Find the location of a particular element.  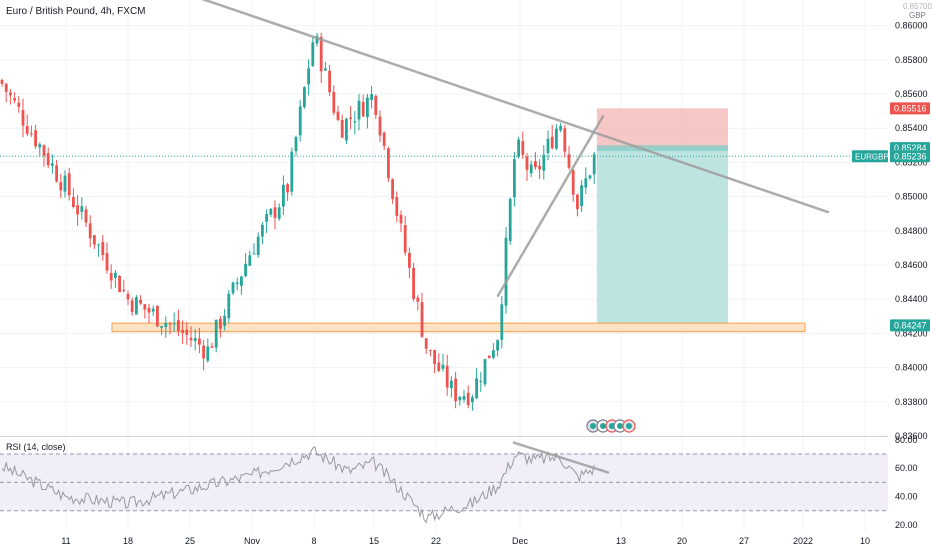

rsi-divergence-line is located at coordinates (561, 457).